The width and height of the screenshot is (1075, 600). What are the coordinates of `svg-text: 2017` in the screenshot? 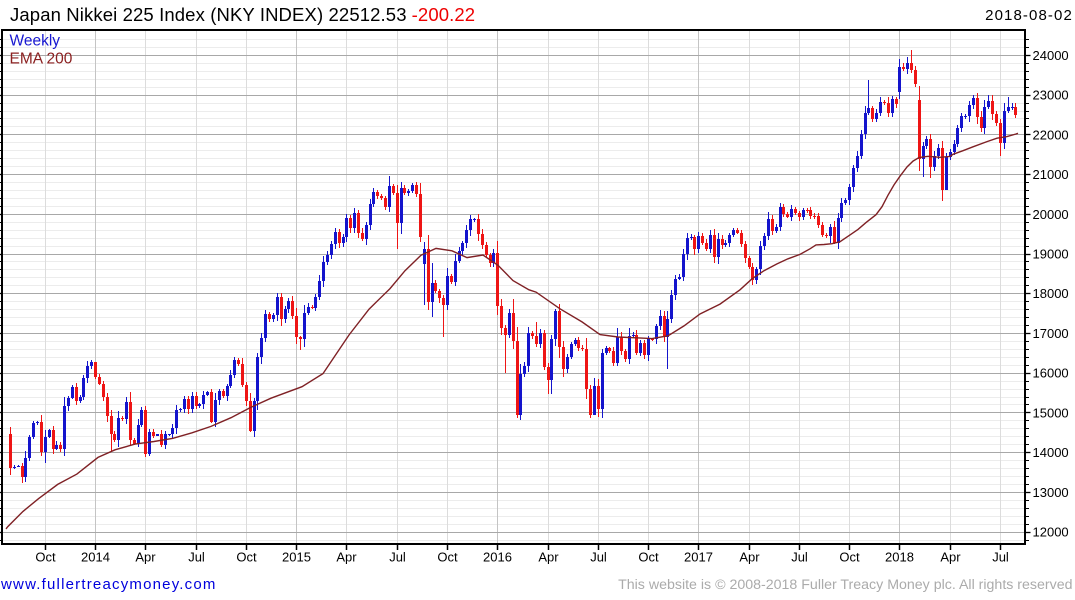 It's located at (698, 557).